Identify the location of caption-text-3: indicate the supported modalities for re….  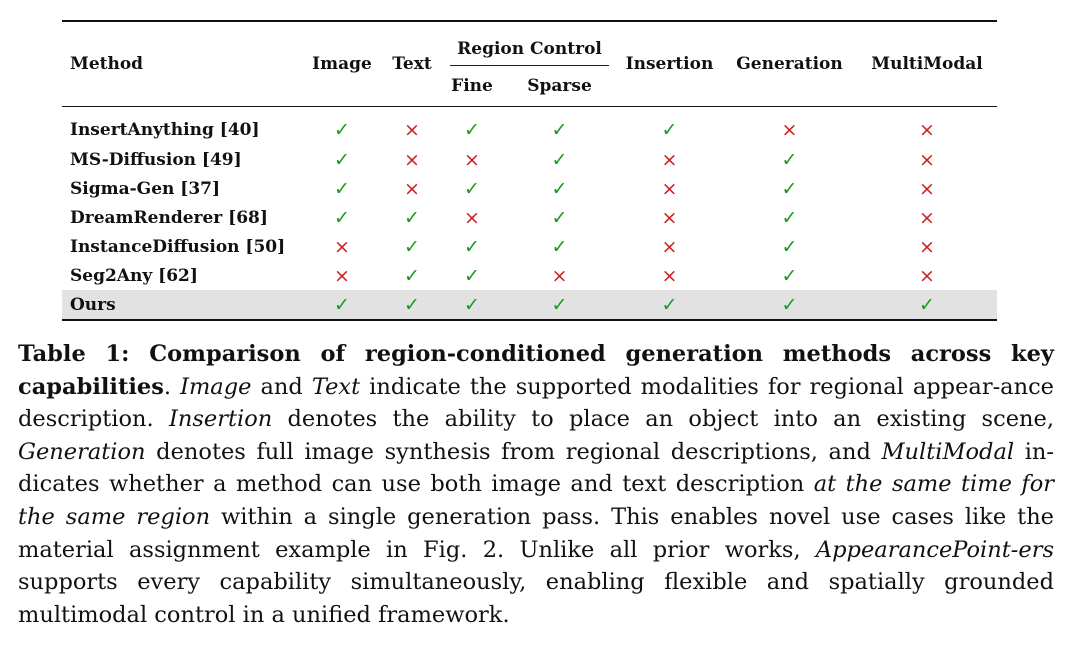
(536, 403).